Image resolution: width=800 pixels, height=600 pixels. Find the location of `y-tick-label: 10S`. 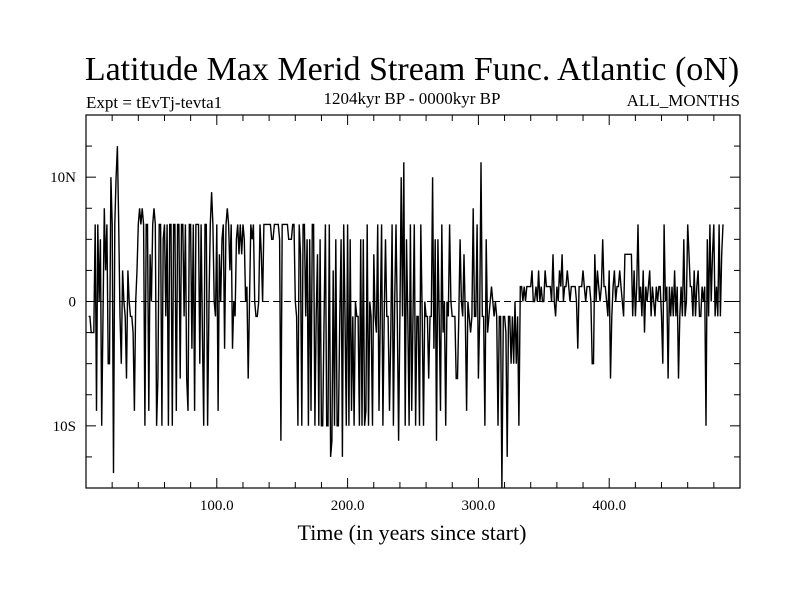

y-tick-label: 10S is located at coordinates (64, 427).